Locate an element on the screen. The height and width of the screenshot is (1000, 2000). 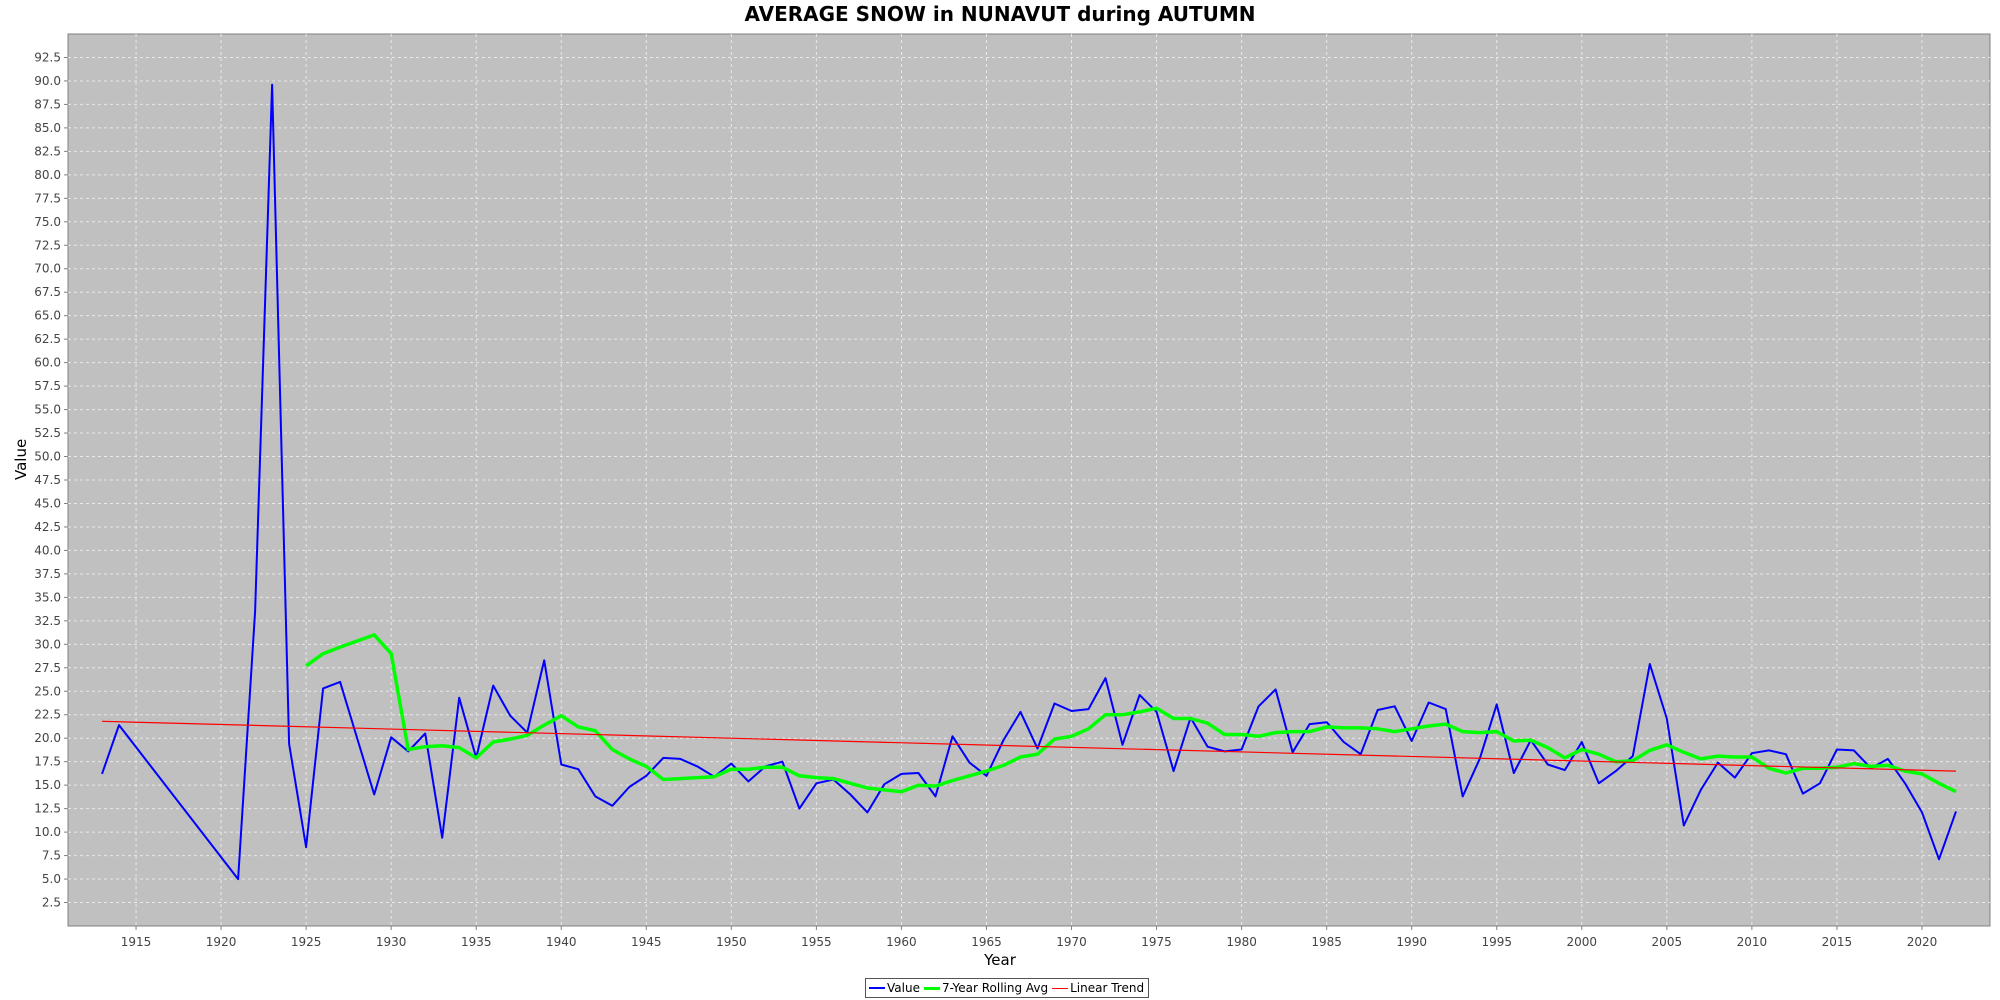
y-tick-label: 32.5 is located at coordinates (47, 621).